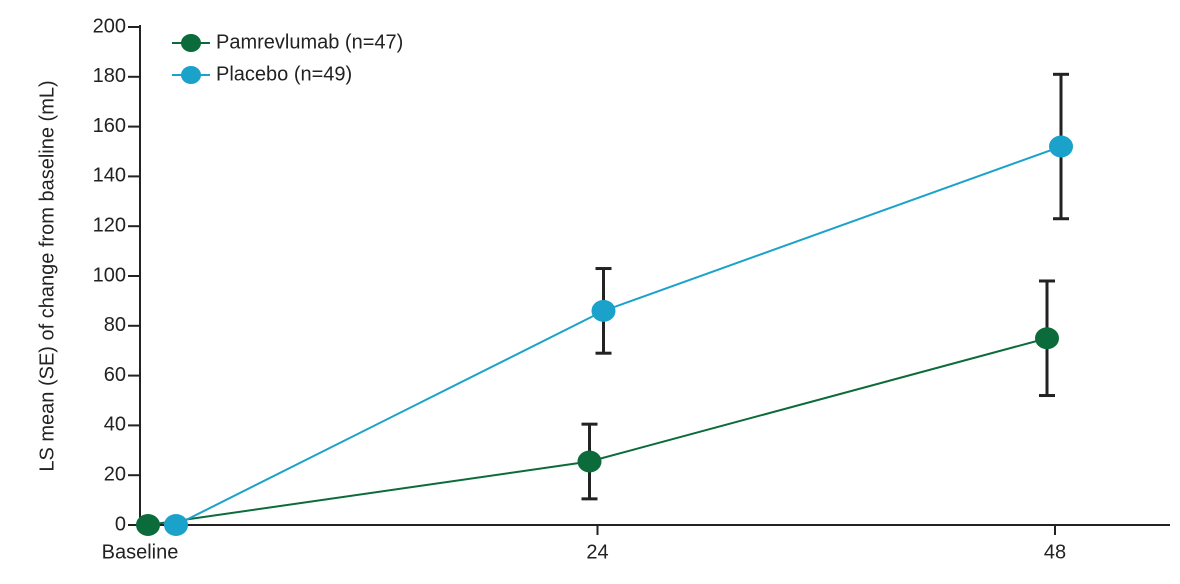 This screenshot has width=1180, height=584. What do you see at coordinates (109, 225) in the screenshot?
I see `y-tick-label: 120` at bounding box center [109, 225].